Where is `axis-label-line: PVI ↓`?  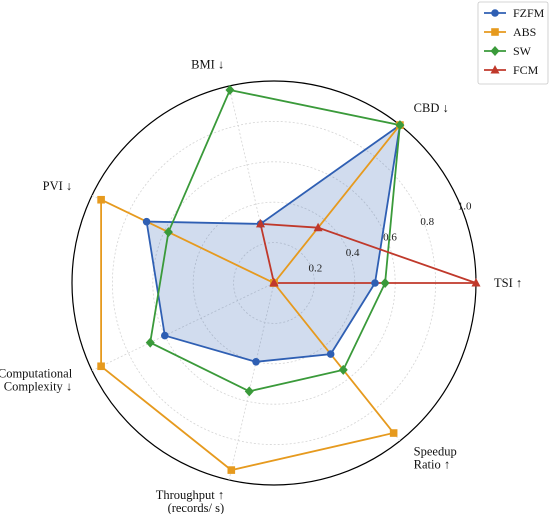
axis-label-line: PVI ↓ is located at coordinates (58, 186).